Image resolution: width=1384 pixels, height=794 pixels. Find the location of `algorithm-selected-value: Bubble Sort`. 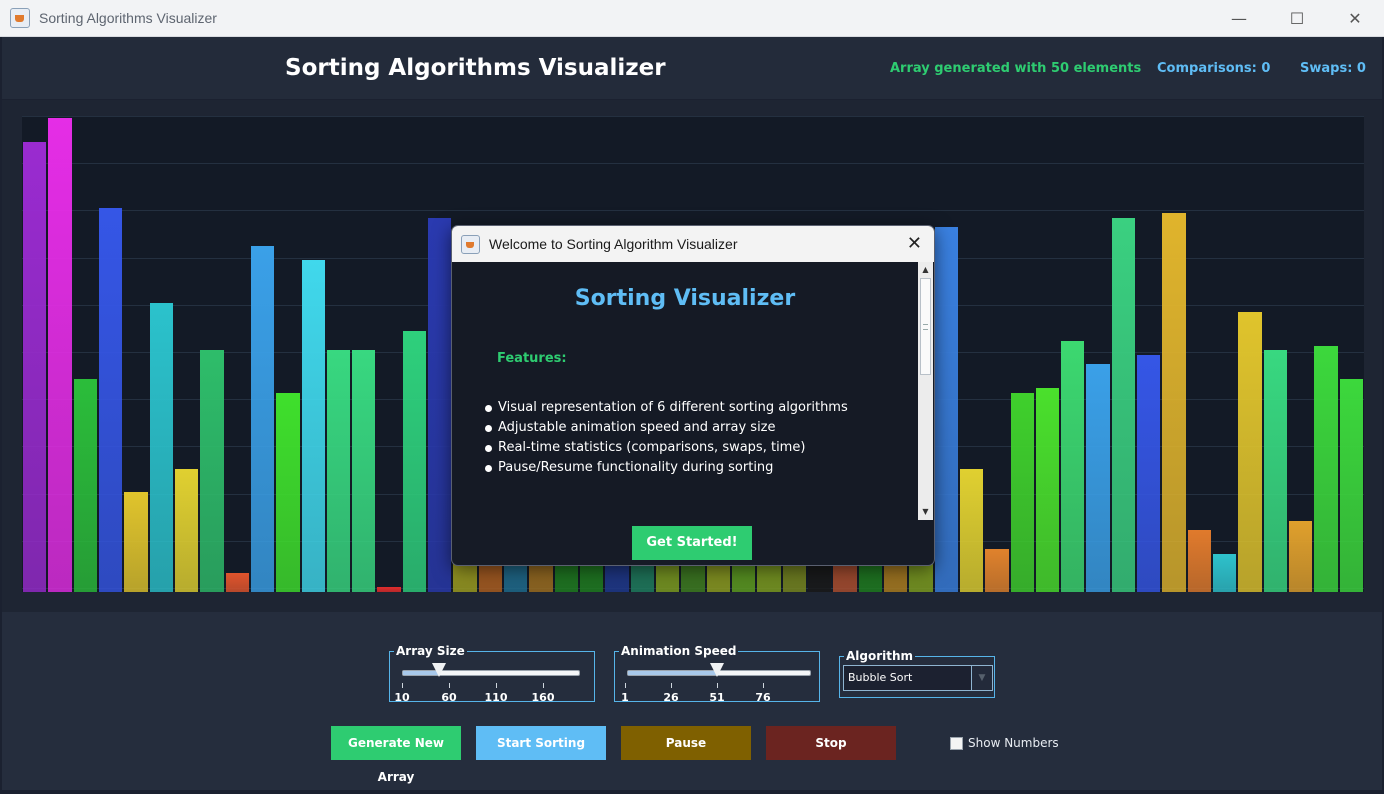

algorithm-selected-value: Bubble Sort is located at coordinates (880, 677).